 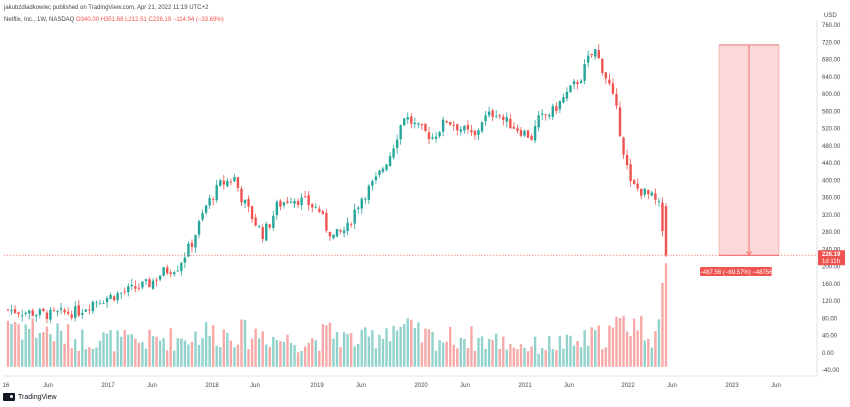 What do you see at coordinates (830, 16) in the screenshot?
I see `currency-label: USD` at bounding box center [830, 16].